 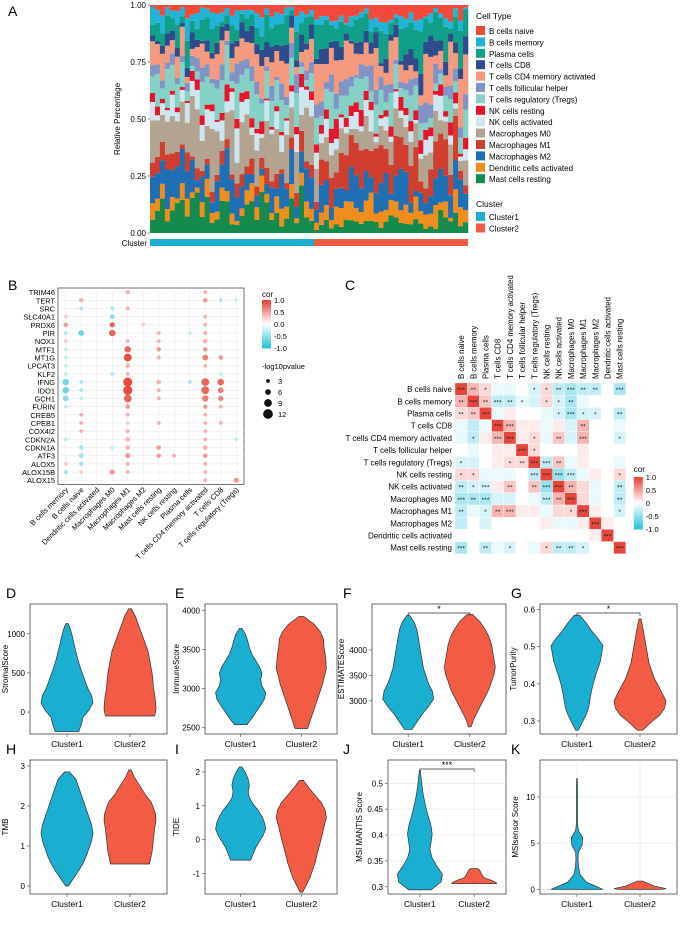 I want to click on row-label-nk-cells-resting: NK cells resting, so click(x=424, y=475).